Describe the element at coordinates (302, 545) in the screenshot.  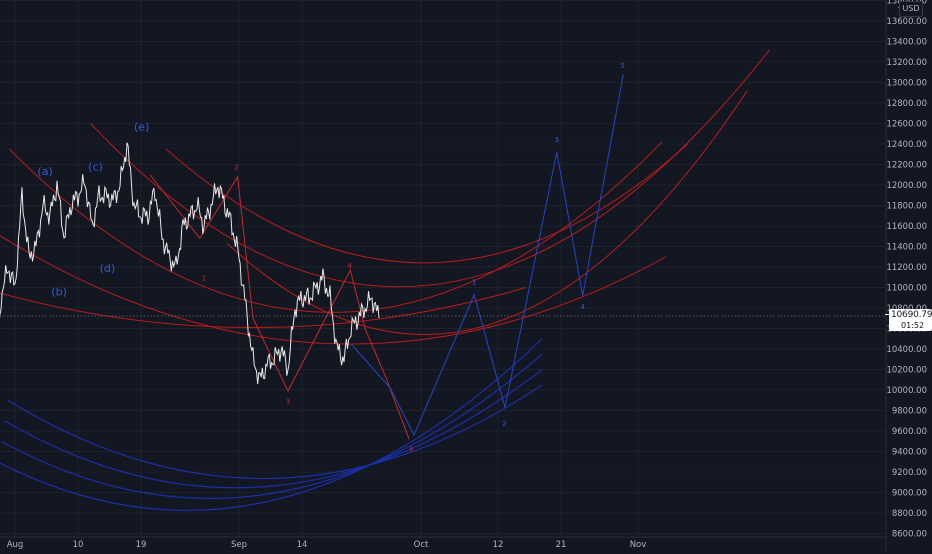
I see `x-tick-label: 14` at that location.